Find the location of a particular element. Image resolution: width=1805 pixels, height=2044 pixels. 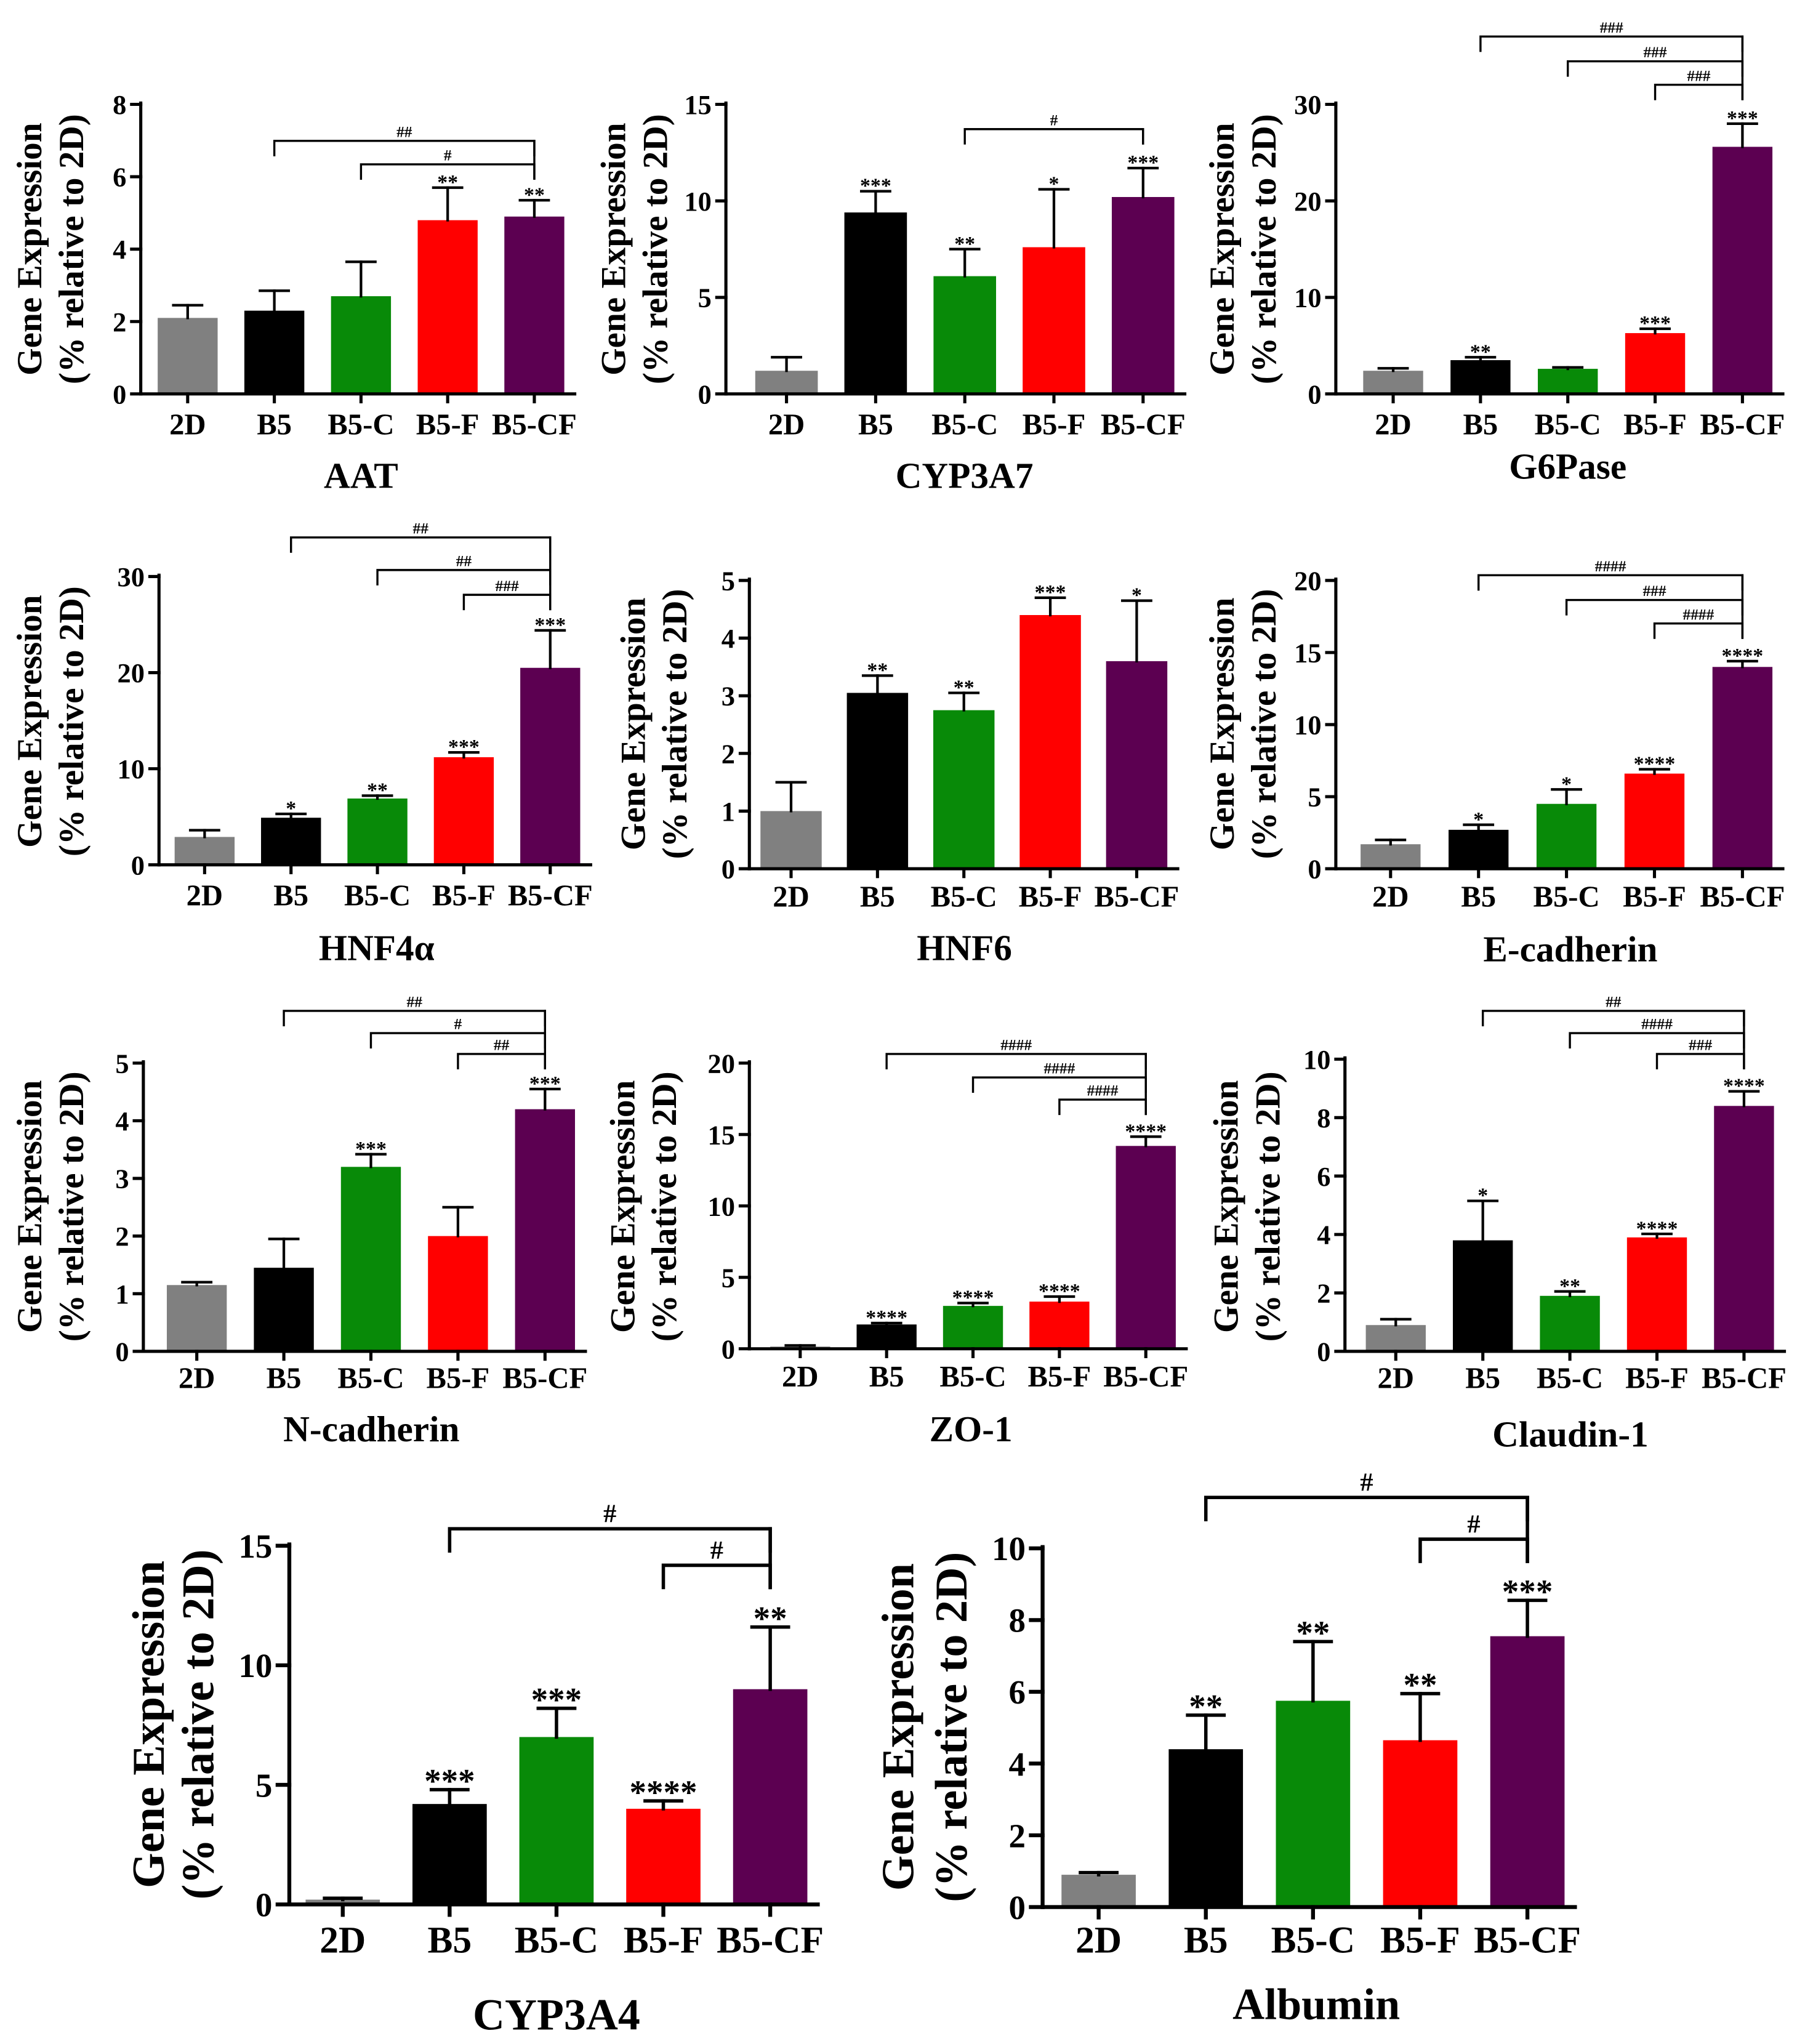

y-tick-label: 30 is located at coordinates (131, 576).